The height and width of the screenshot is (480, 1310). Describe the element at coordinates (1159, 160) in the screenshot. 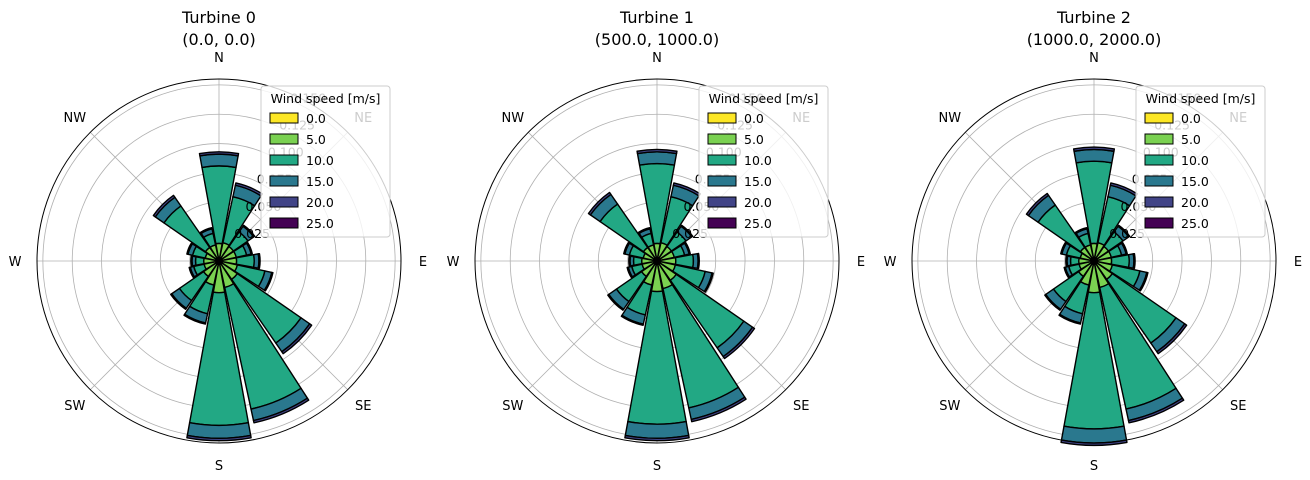

I see `legend-swatch-10.0` at that location.